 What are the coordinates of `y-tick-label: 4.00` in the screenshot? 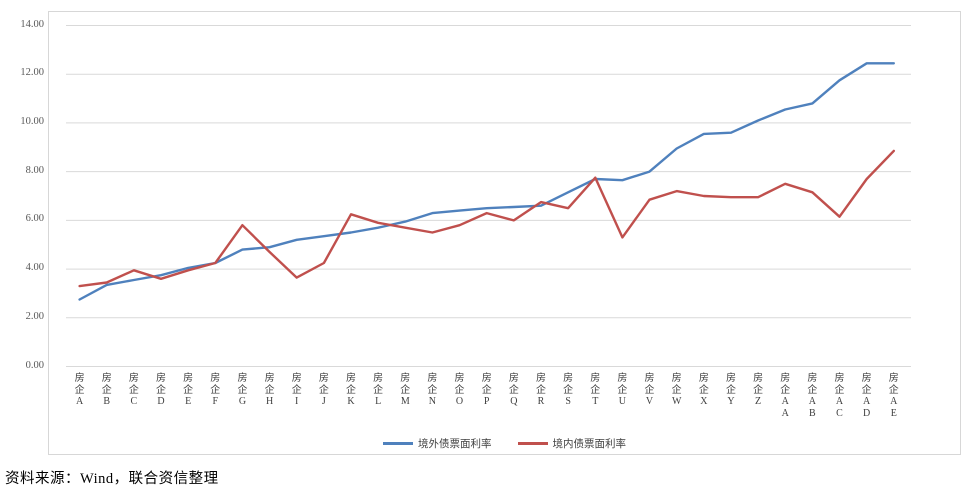 It's located at (34, 268).